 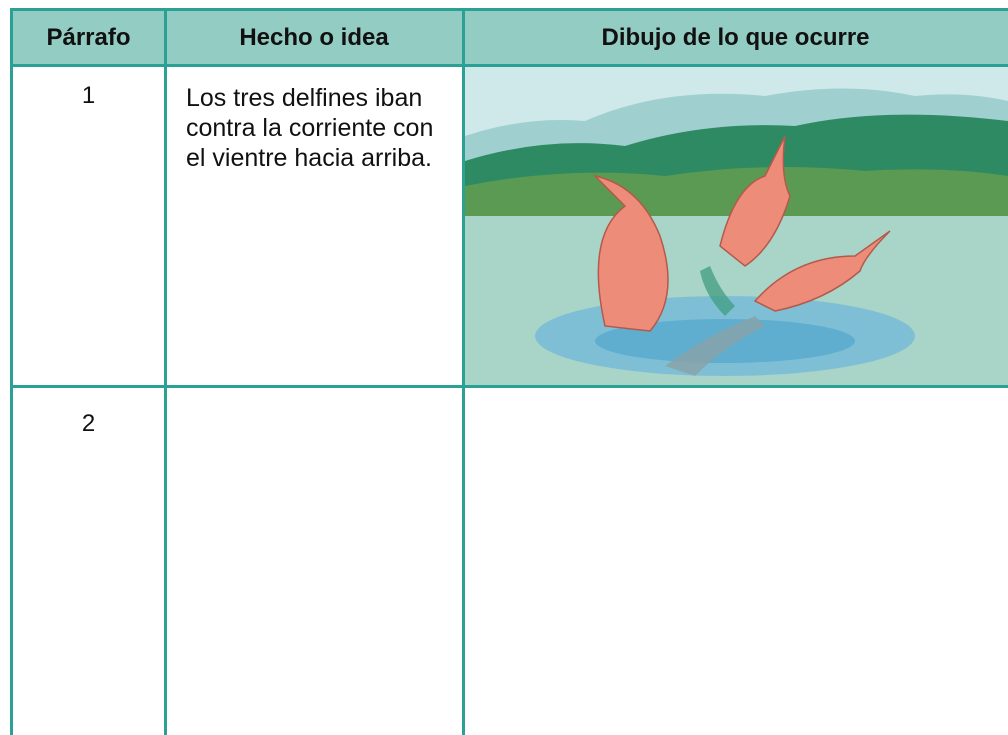 I want to click on header-text: Dibujo de lo que ocurre, so click(x=735, y=37).